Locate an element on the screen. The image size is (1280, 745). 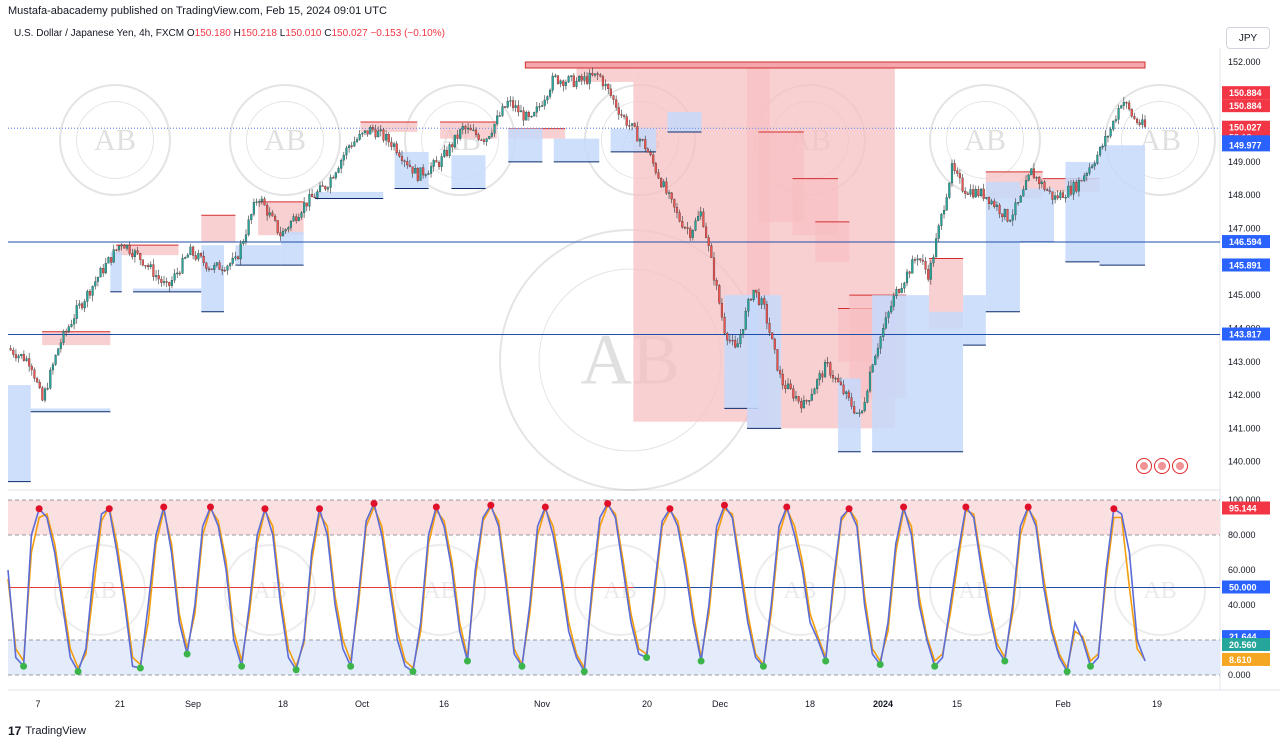
watermark-logo: AB is located at coordinates (985, 140).